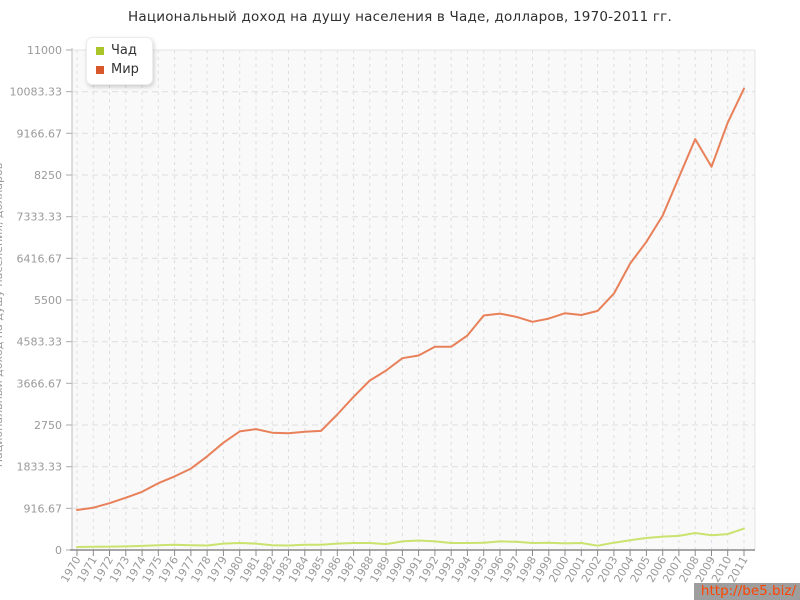 Image resolution: width=800 pixels, height=600 pixels. I want to click on svg-text: 7333.33, so click(40, 217).